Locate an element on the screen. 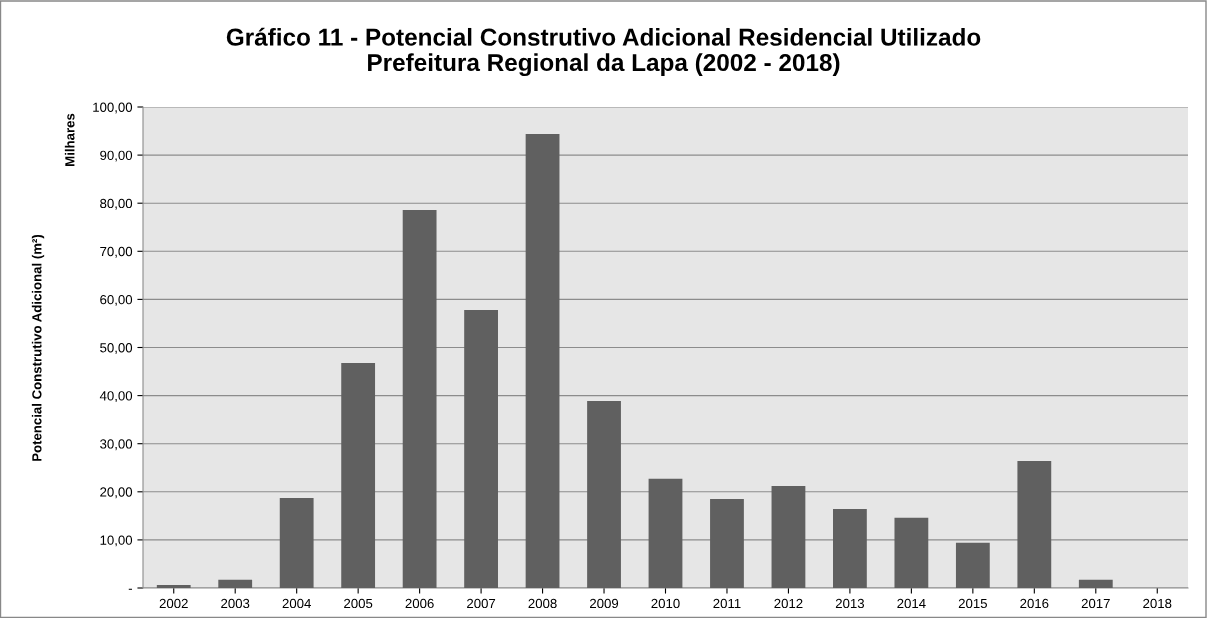  x-tick-label: 2017 is located at coordinates (1095, 603).